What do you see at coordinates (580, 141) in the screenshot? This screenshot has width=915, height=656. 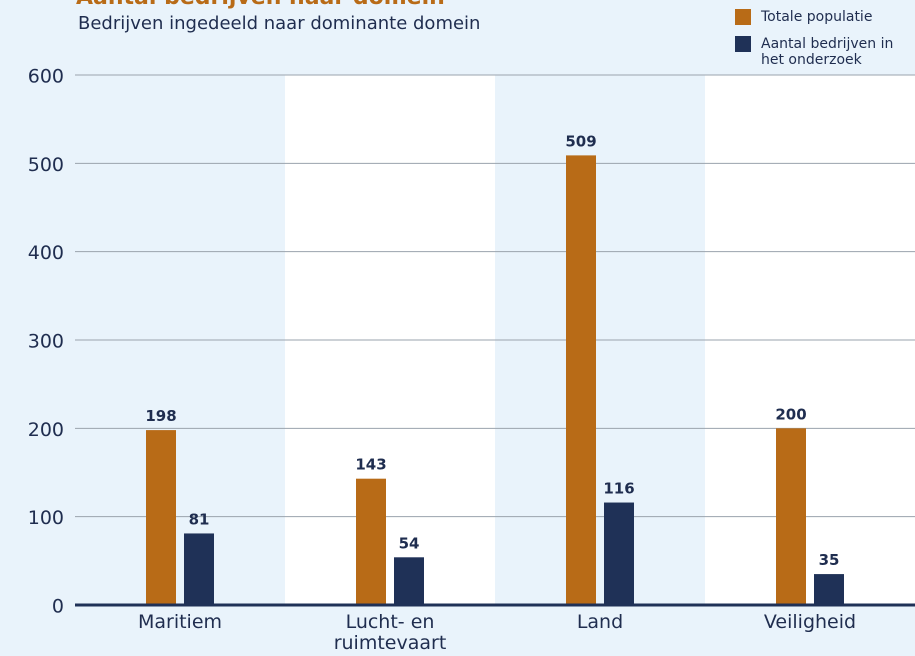 I see `value-label: 509` at bounding box center [580, 141].